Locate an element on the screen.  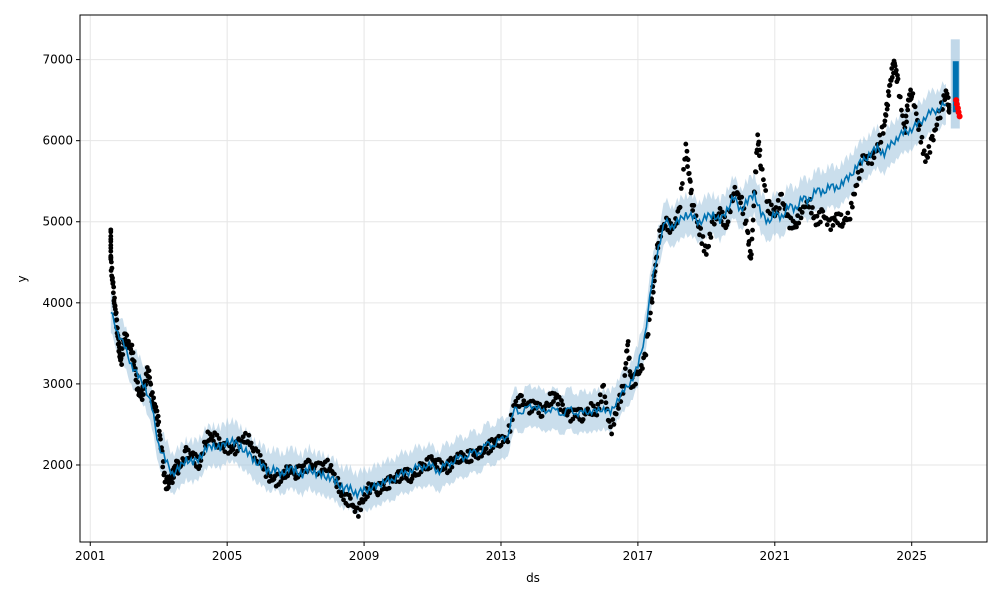
y-tick-label: 7000 is located at coordinates (57, 60).